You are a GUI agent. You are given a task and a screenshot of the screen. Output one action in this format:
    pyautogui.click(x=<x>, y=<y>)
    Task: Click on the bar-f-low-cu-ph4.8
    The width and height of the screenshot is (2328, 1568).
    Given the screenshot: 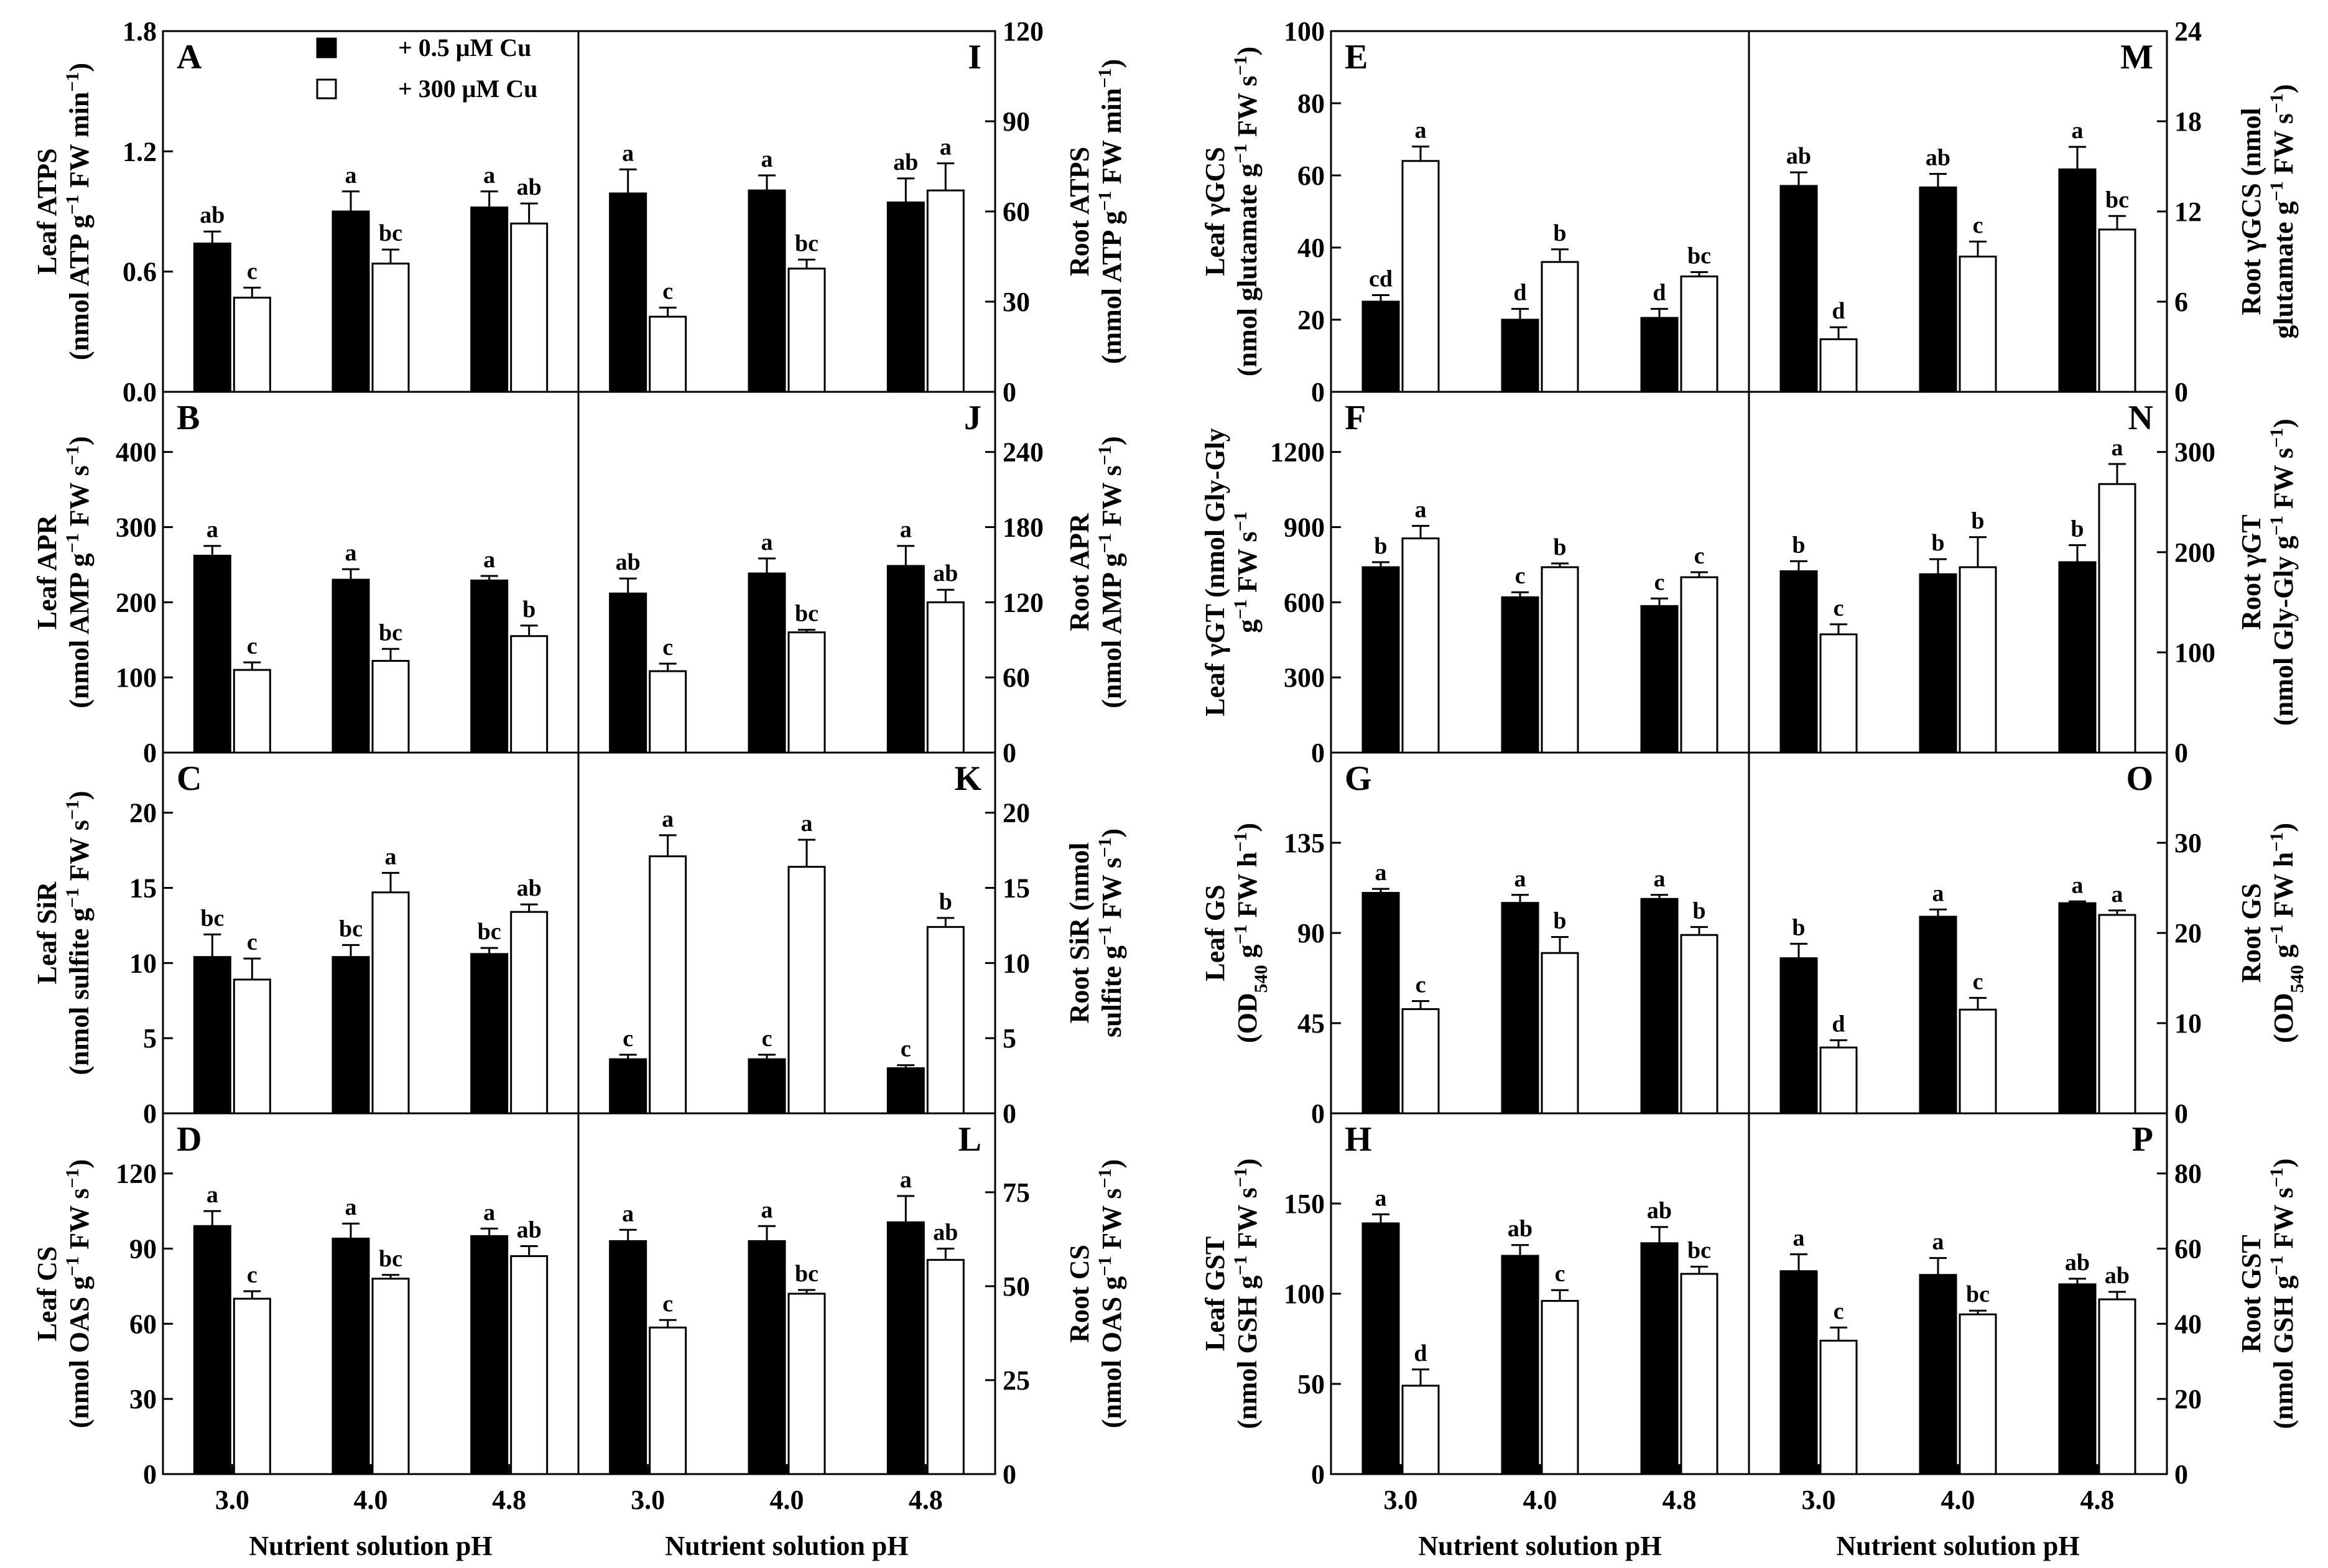 What is the action you would take?
    pyautogui.click(x=1659, y=679)
    